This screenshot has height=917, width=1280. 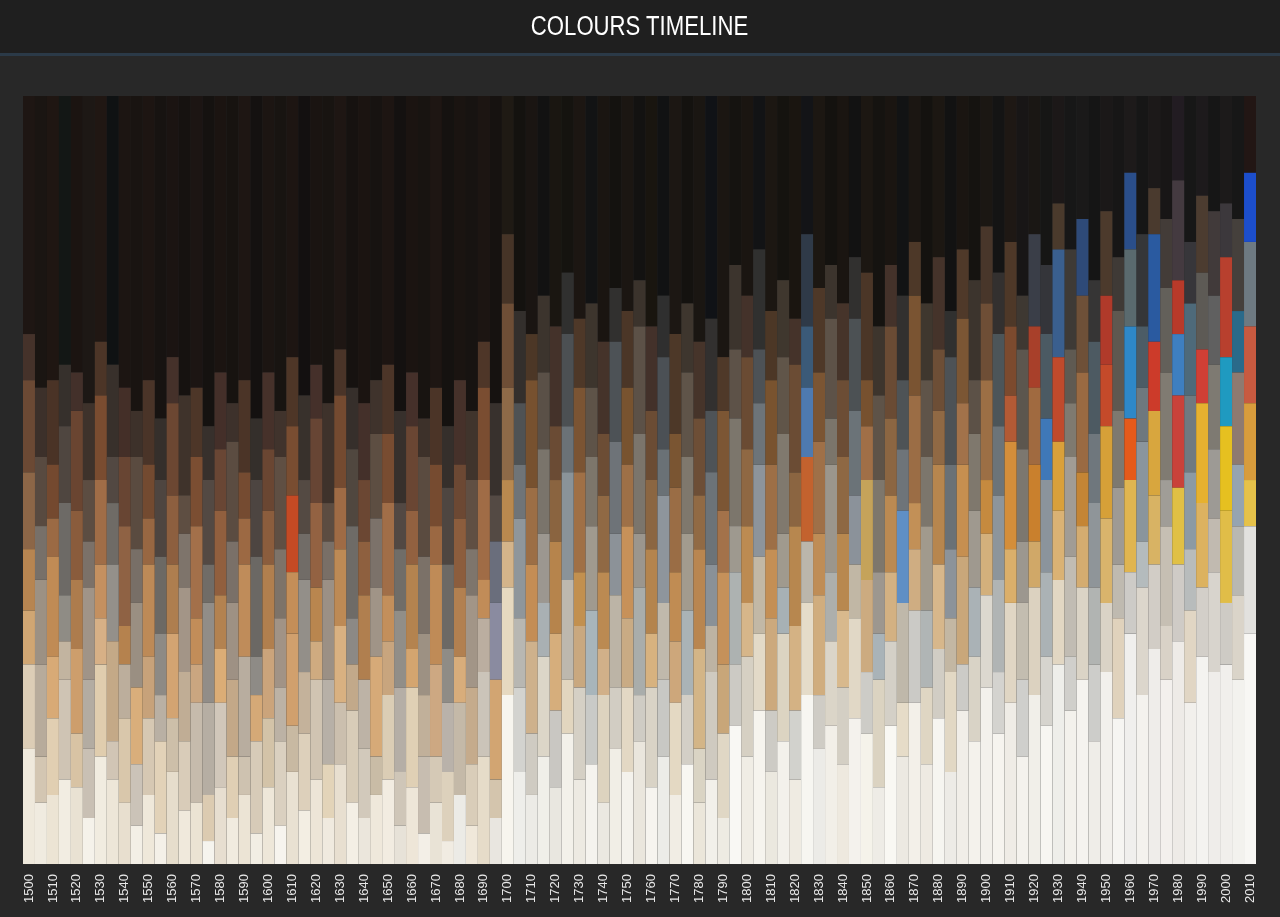 What do you see at coordinates (363, 888) in the screenshot?
I see `x-tick-label: 1640` at bounding box center [363, 888].